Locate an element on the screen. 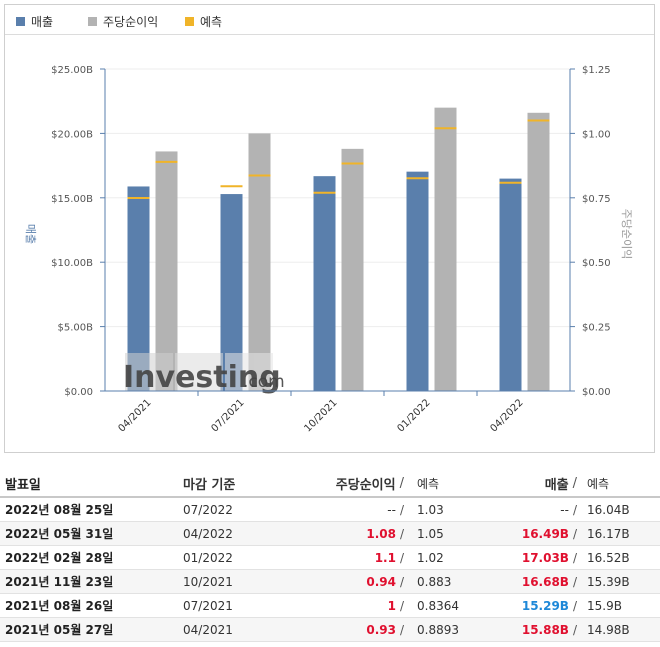  left-tick-label: $10.00B is located at coordinates (72, 263).